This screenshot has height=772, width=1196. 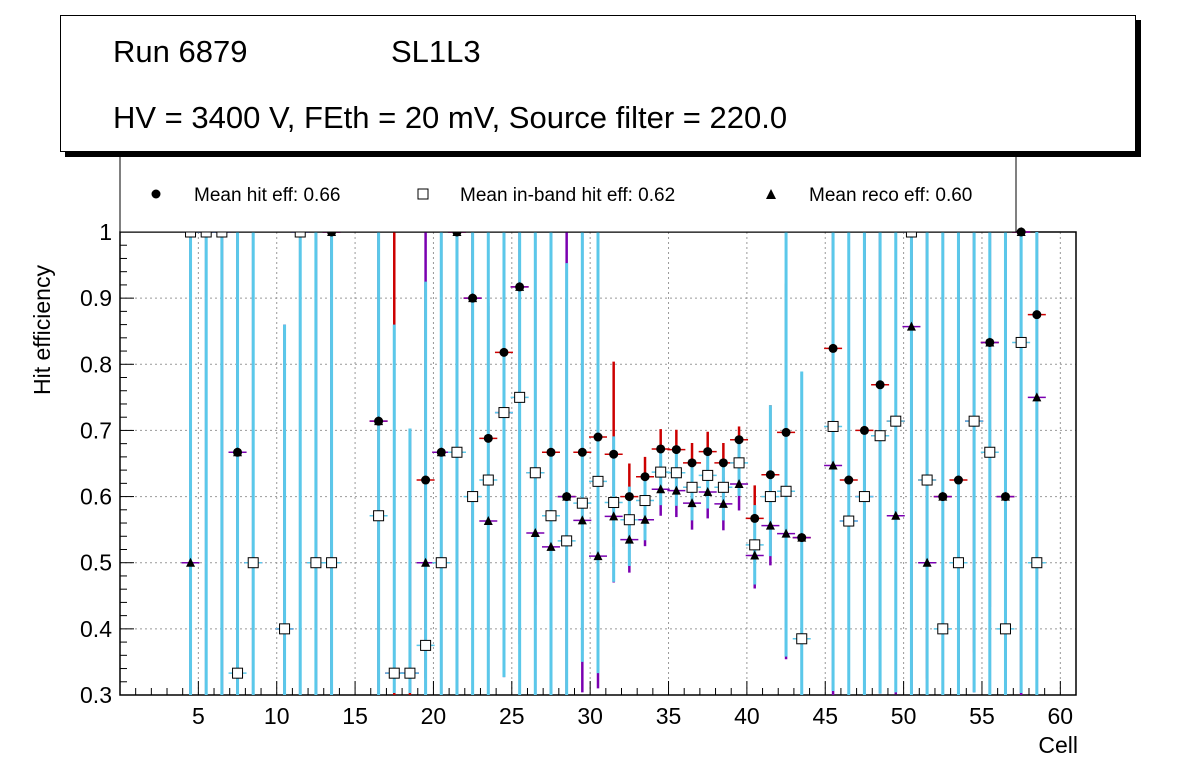 What do you see at coordinates (512, 716) in the screenshot?
I see `x-tick-label: 25` at bounding box center [512, 716].